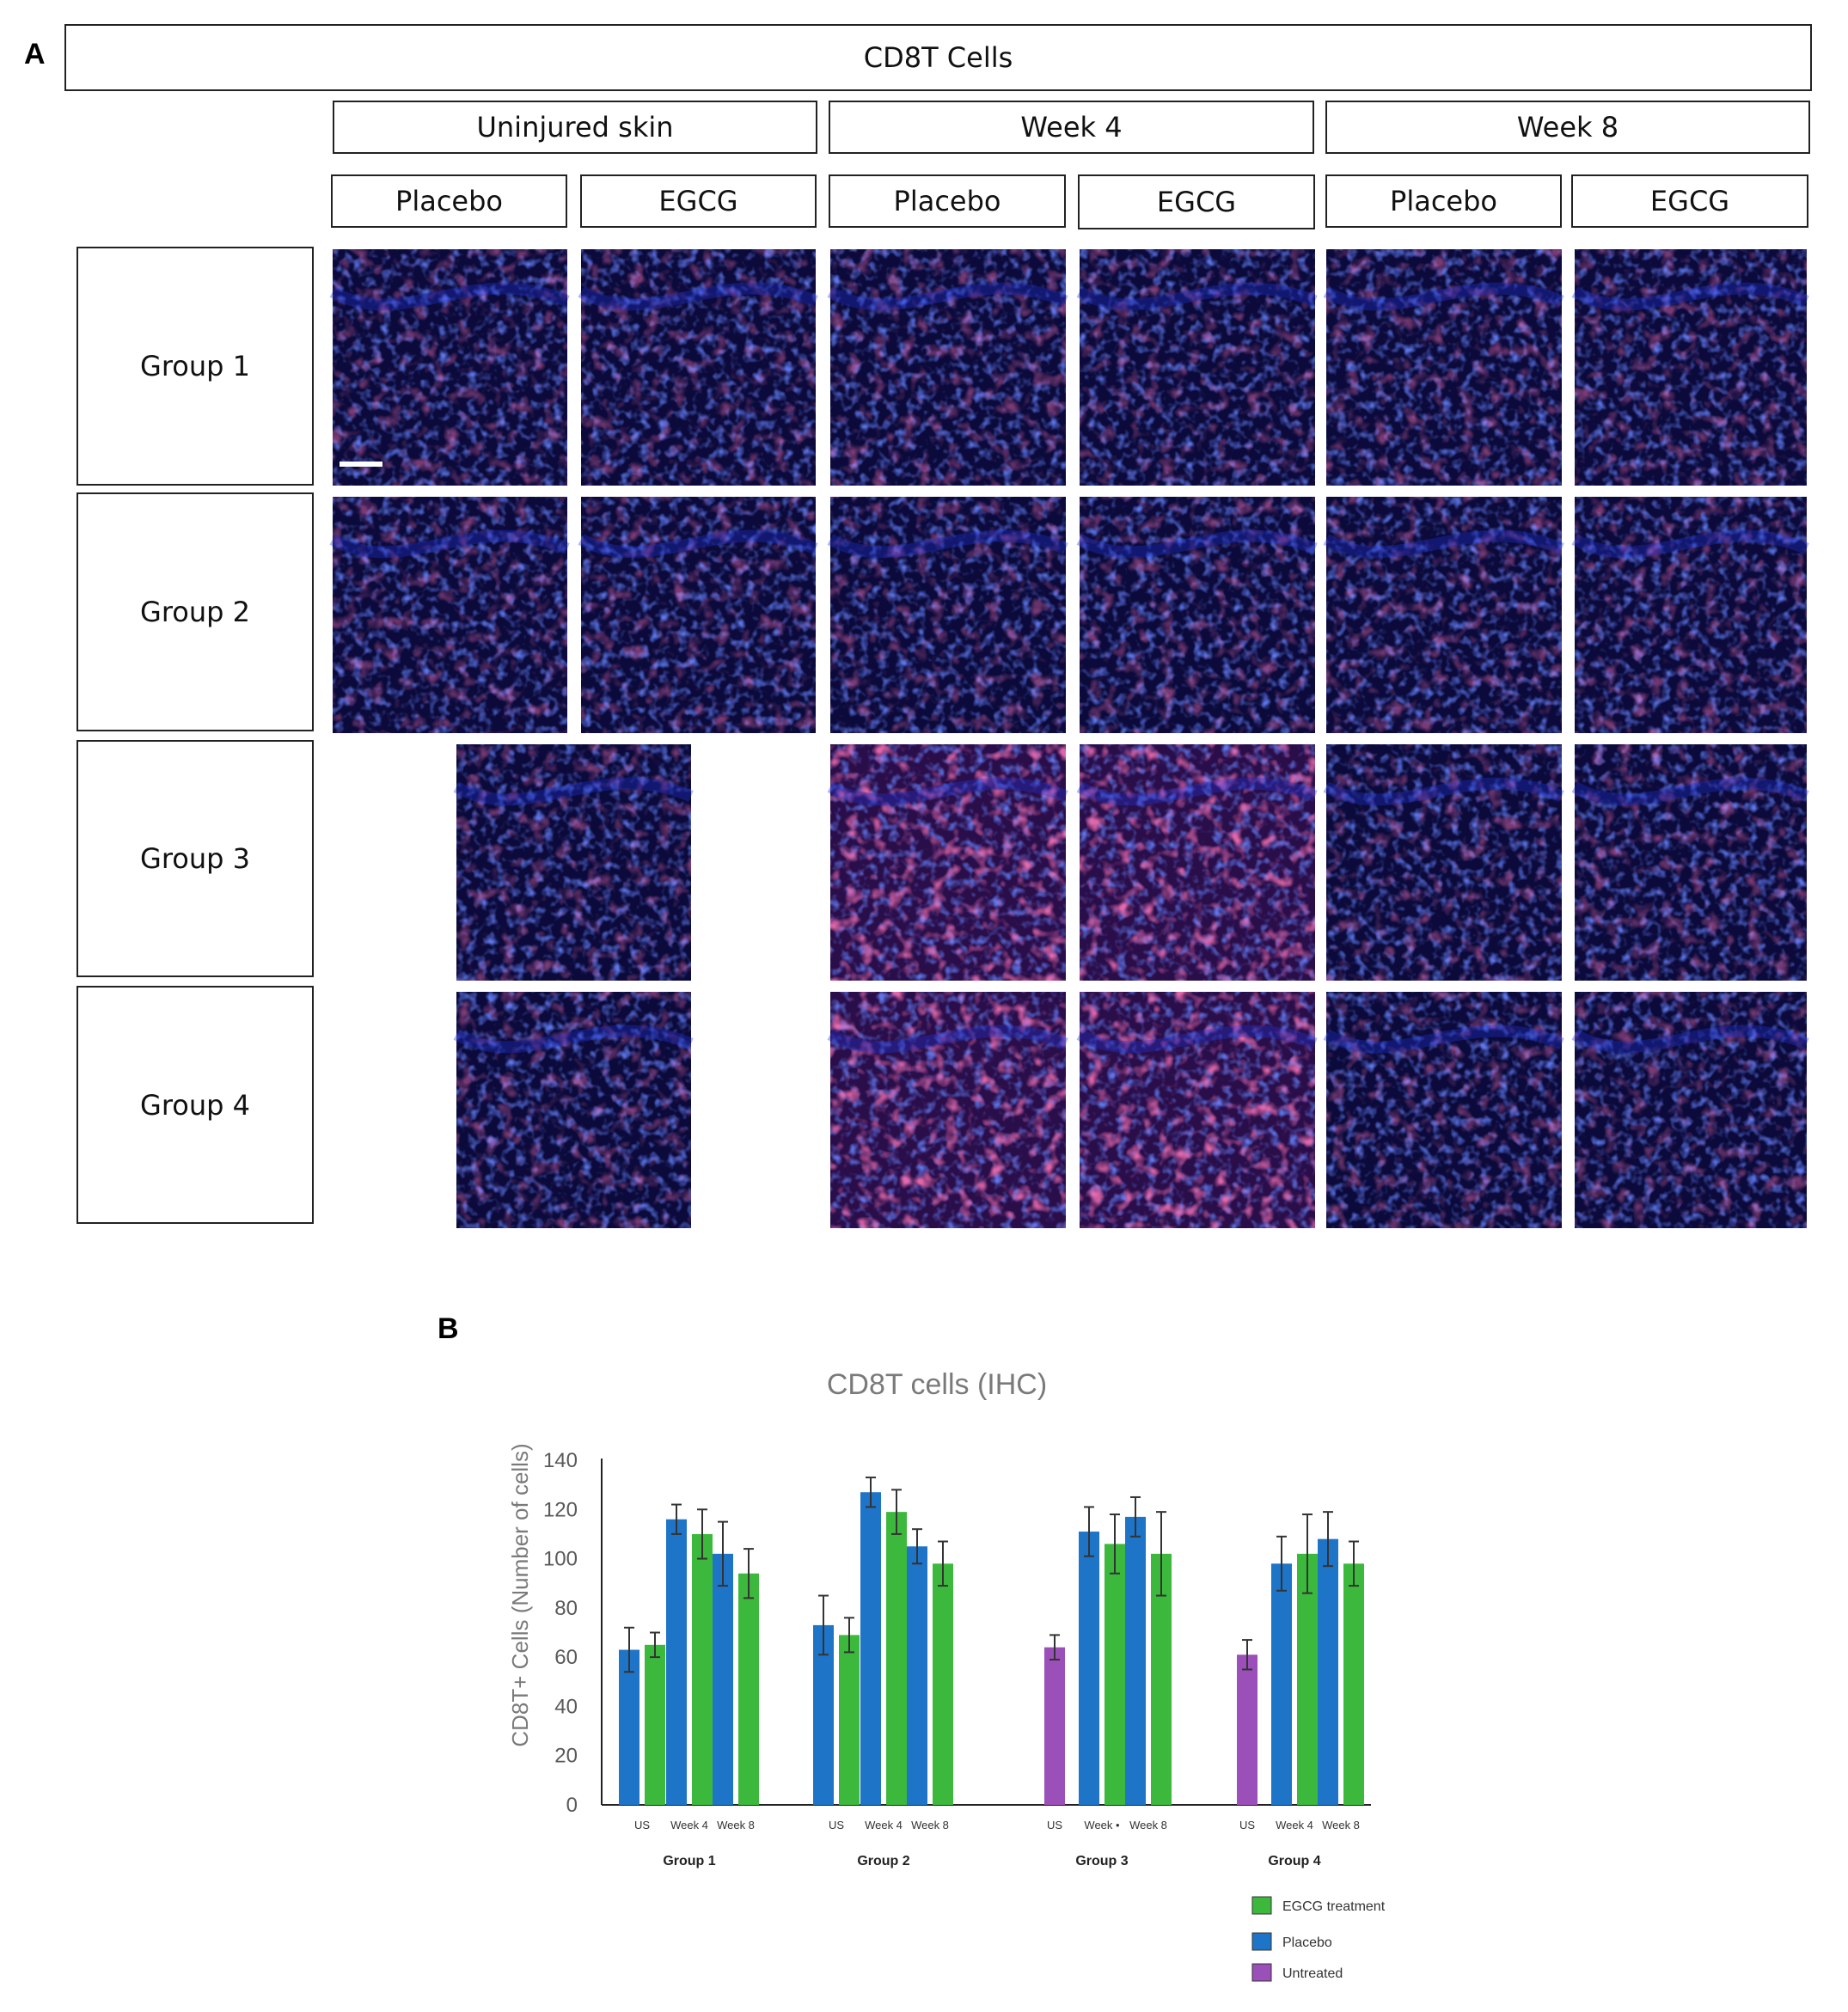  What do you see at coordinates (195, 611) in the screenshot?
I see `row-label-group-2: Group 2` at bounding box center [195, 611].